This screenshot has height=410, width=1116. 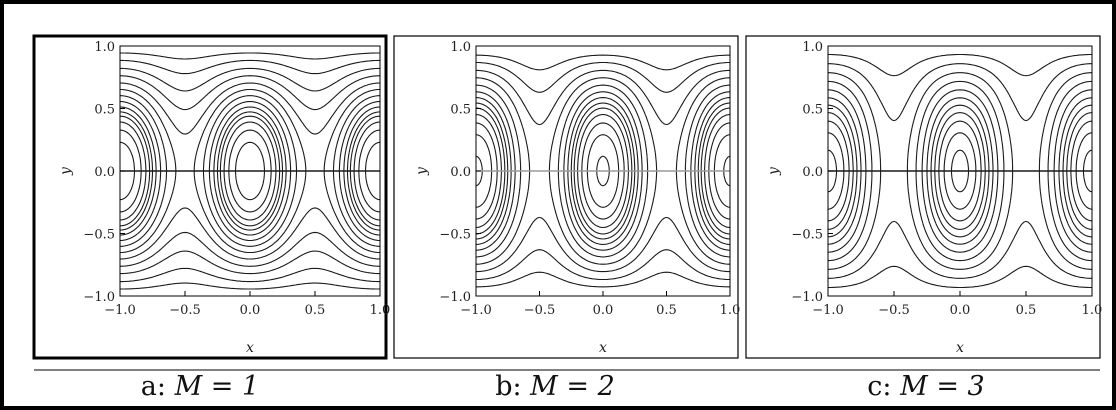 What do you see at coordinates (555, 386) in the screenshot?
I see `caption-b: b: M = 2` at bounding box center [555, 386].